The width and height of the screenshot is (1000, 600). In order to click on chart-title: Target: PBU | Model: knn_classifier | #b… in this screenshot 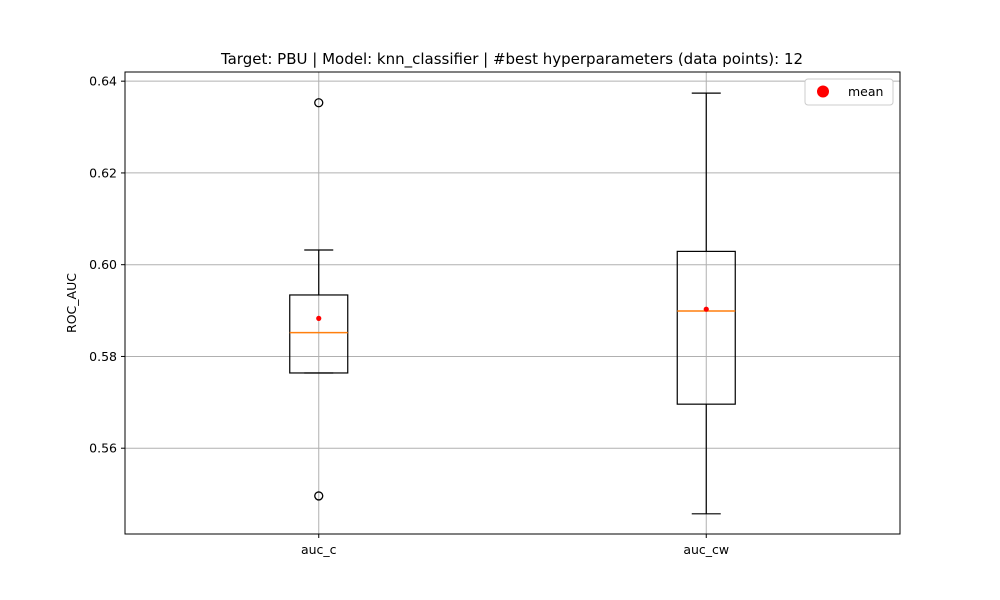, I will do `click(511, 59)`.